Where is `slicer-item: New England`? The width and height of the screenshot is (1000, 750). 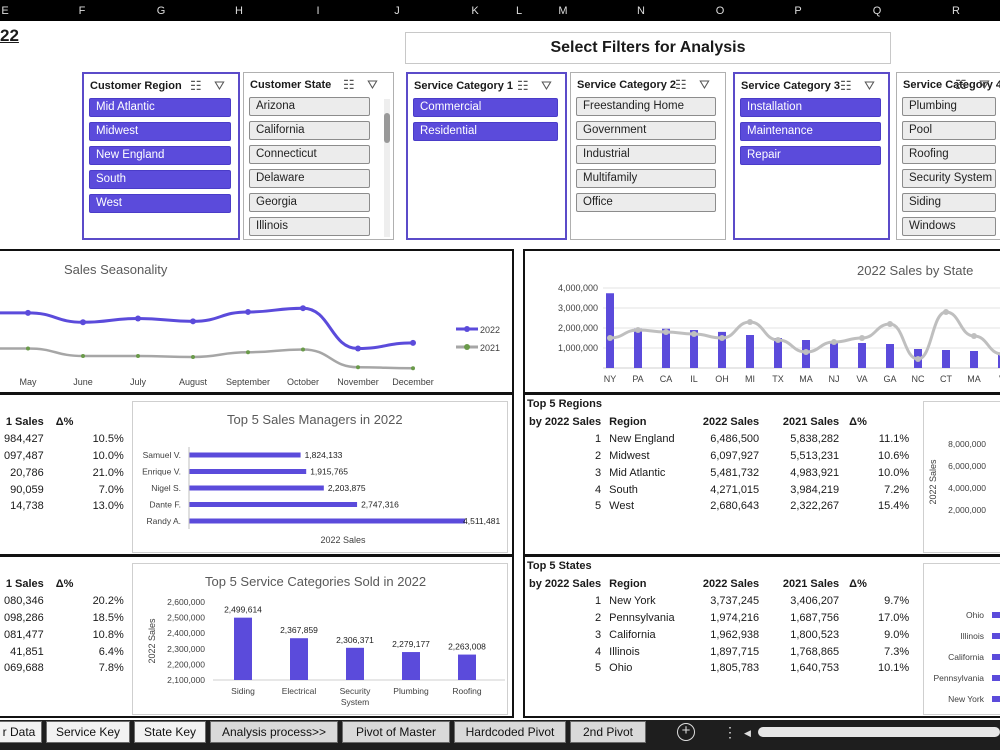 slicer-item: New England is located at coordinates (160, 155).